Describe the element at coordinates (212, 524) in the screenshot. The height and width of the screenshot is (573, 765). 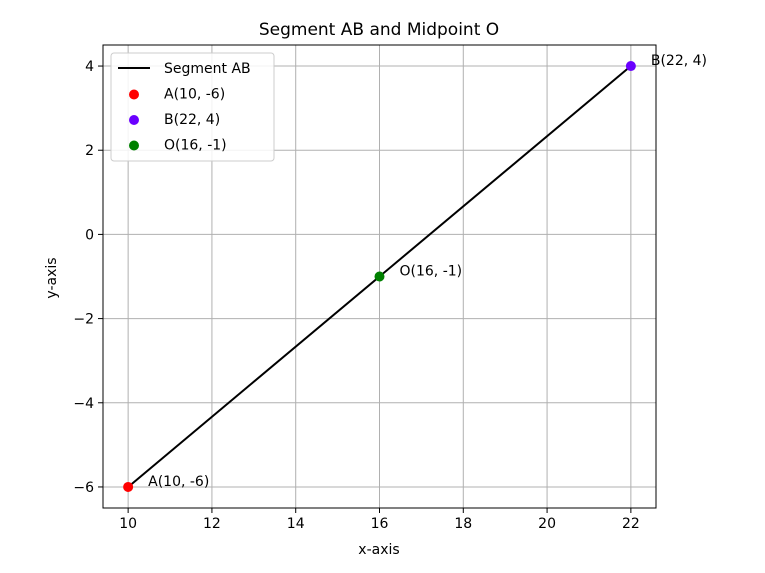
I see `x-tick-label: 12` at that location.